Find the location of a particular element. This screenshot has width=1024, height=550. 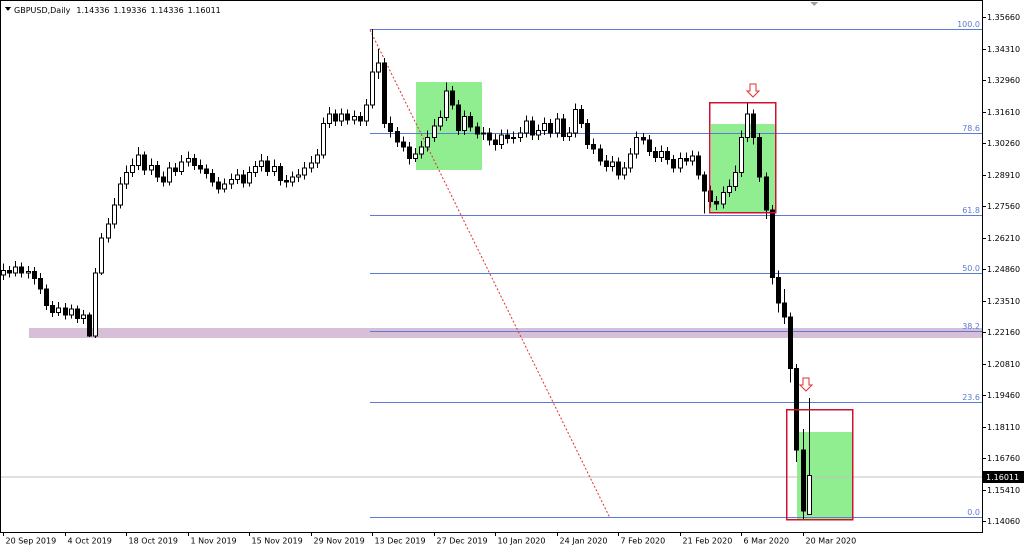

x-tick-label: 27 Dec 2019 is located at coordinates (462, 541).